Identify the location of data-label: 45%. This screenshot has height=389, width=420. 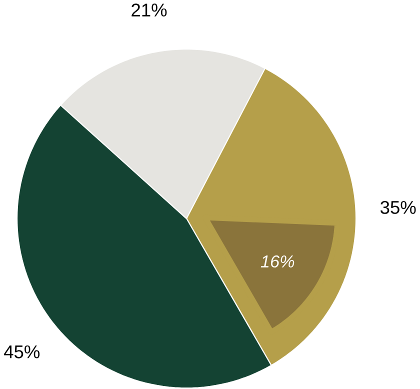
(22, 352).